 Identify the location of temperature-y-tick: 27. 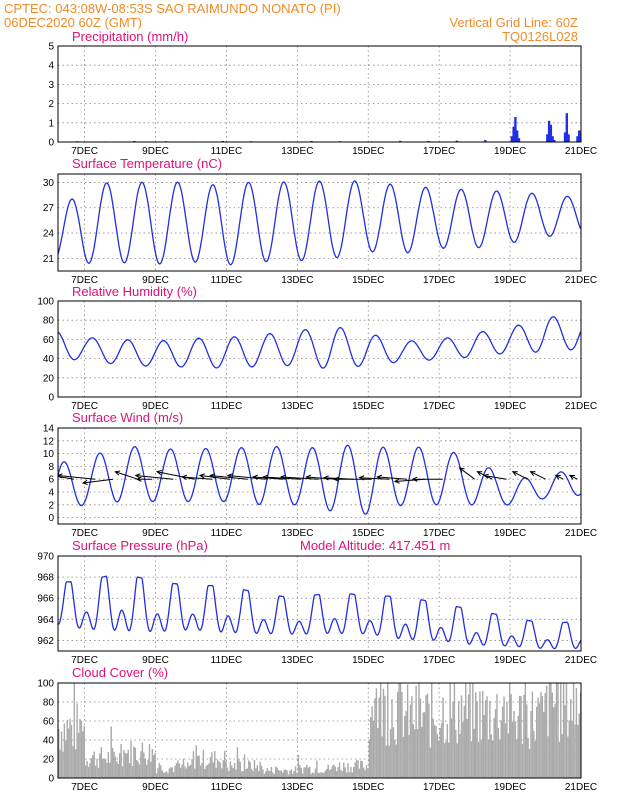
(49, 208).